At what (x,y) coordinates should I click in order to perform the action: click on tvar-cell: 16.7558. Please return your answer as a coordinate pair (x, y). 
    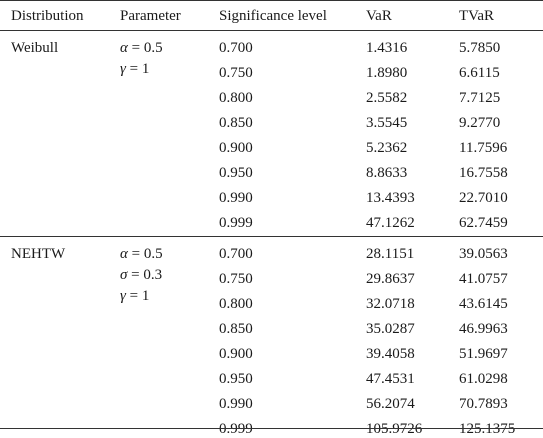
    Looking at the image, I should click on (483, 173).